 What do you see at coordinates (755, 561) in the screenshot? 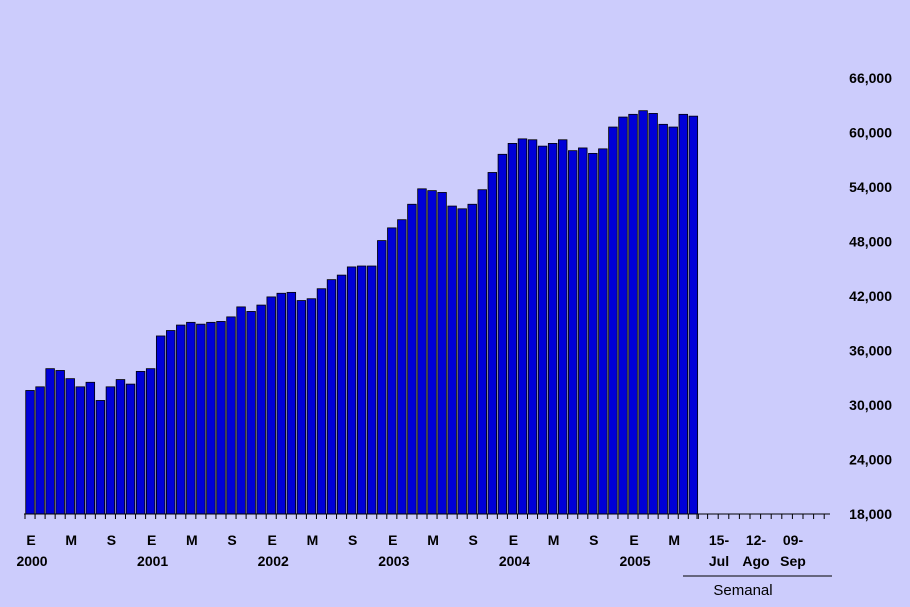
I see `weekly-tick-label-bottom: Ago` at bounding box center [755, 561].